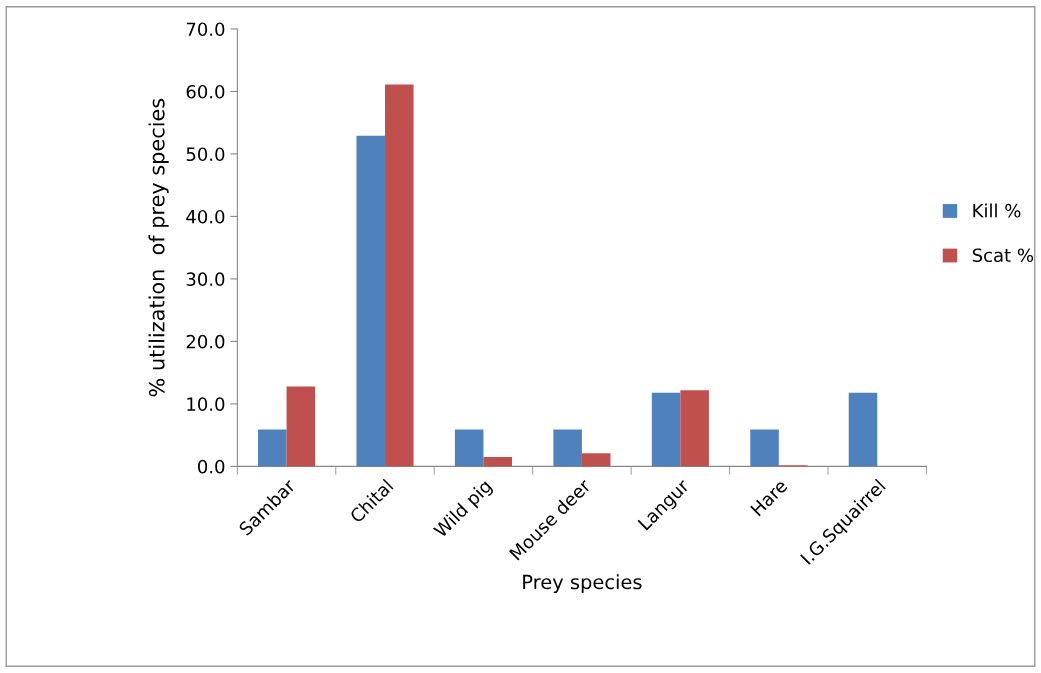 The width and height of the screenshot is (1041, 673). Describe the element at coordinates (205, 216) in the screenshot. I see `y-tick-label: 40.0` at that location.